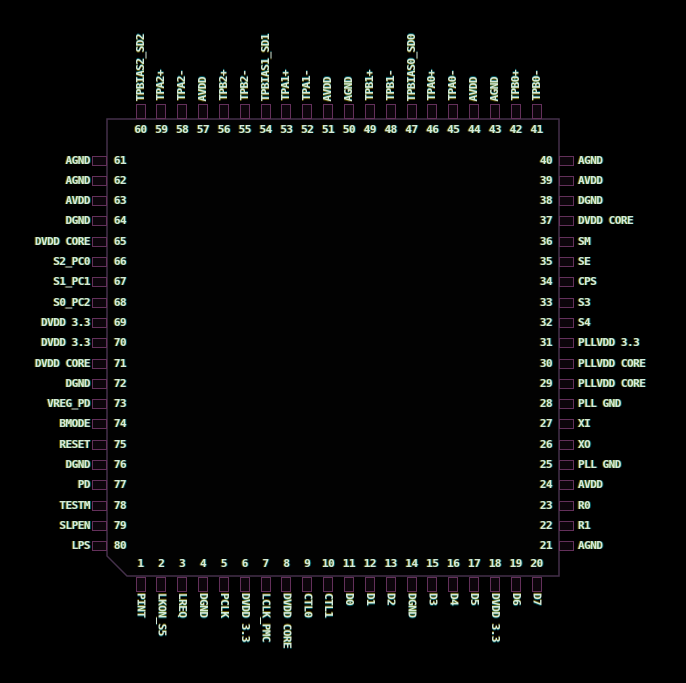 The image size is (686, 683). What do you see at coordinates (537, 563) in the screenshot?
I see `pin-number: 20` at bounding box center [537, 563].